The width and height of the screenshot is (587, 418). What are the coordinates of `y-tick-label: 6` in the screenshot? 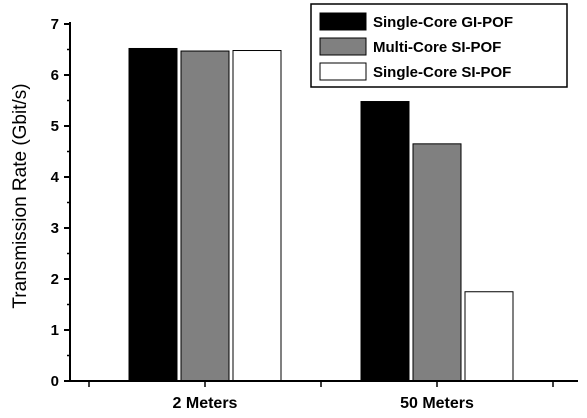 It's located at (55, 75).